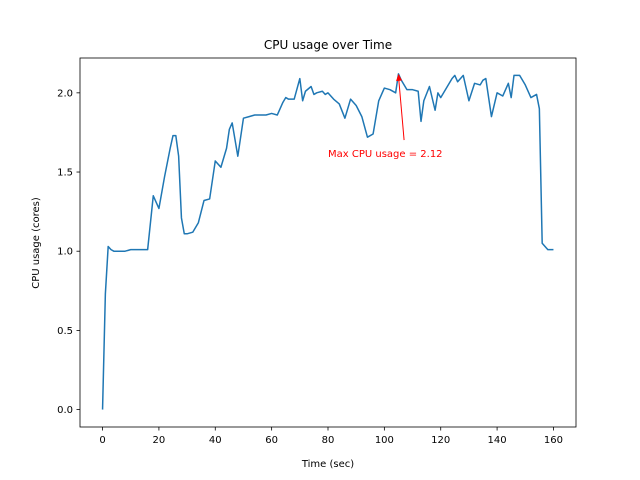  Describe the element at coordinates (553, 440) in the screenshot. I see `x-tick-label: 160` at that location.